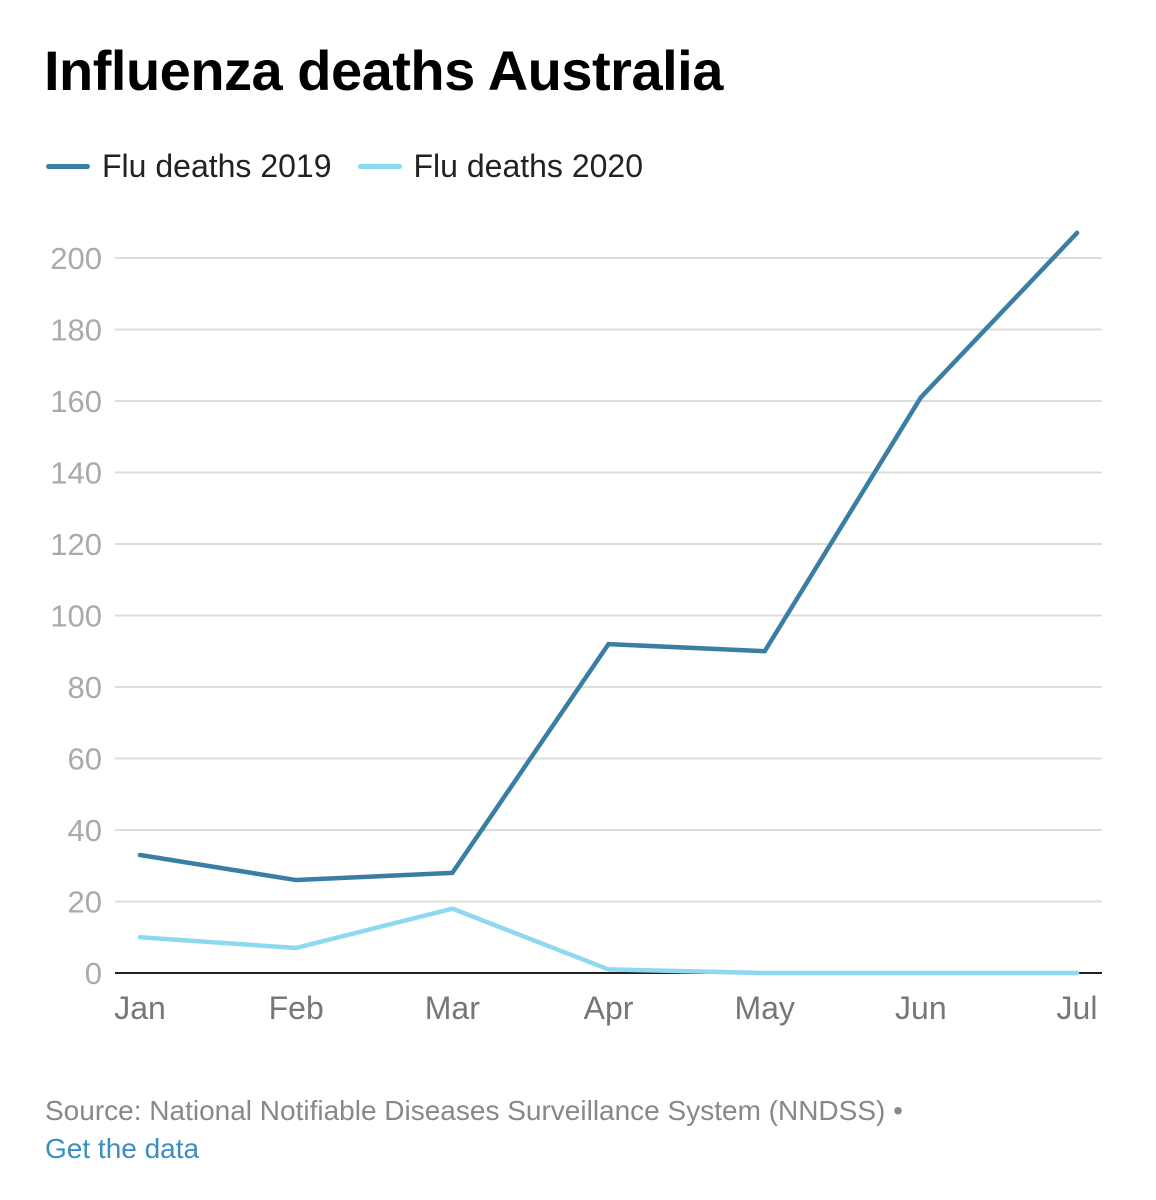 This screenshot has width=1156, height=1200. What do you see at coordinates (85, 759) in the screenshot?
I see `y-tick-label: 60` at bounding box center [85, 759].